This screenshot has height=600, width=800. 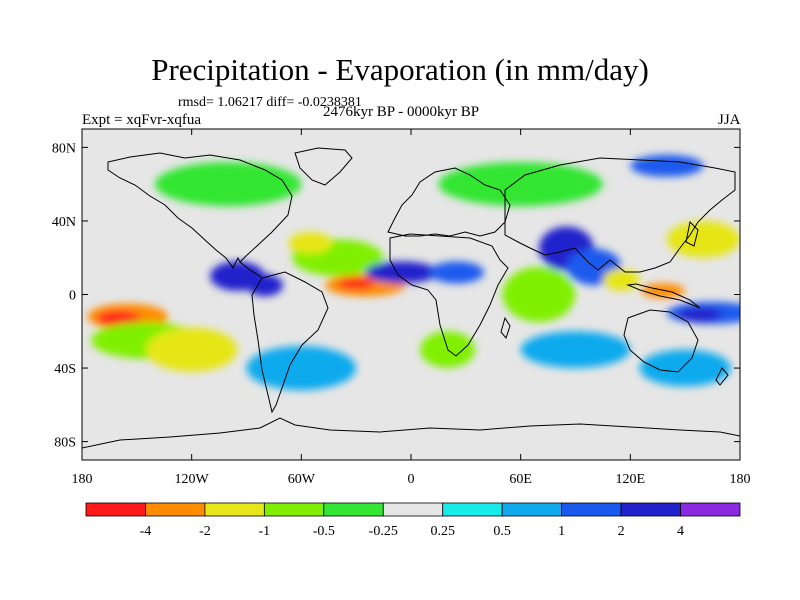 What do you see at coordinates (680, 531) in the screenshot?
I see `colorbar-label: 4` at bounding box center [680, 531].